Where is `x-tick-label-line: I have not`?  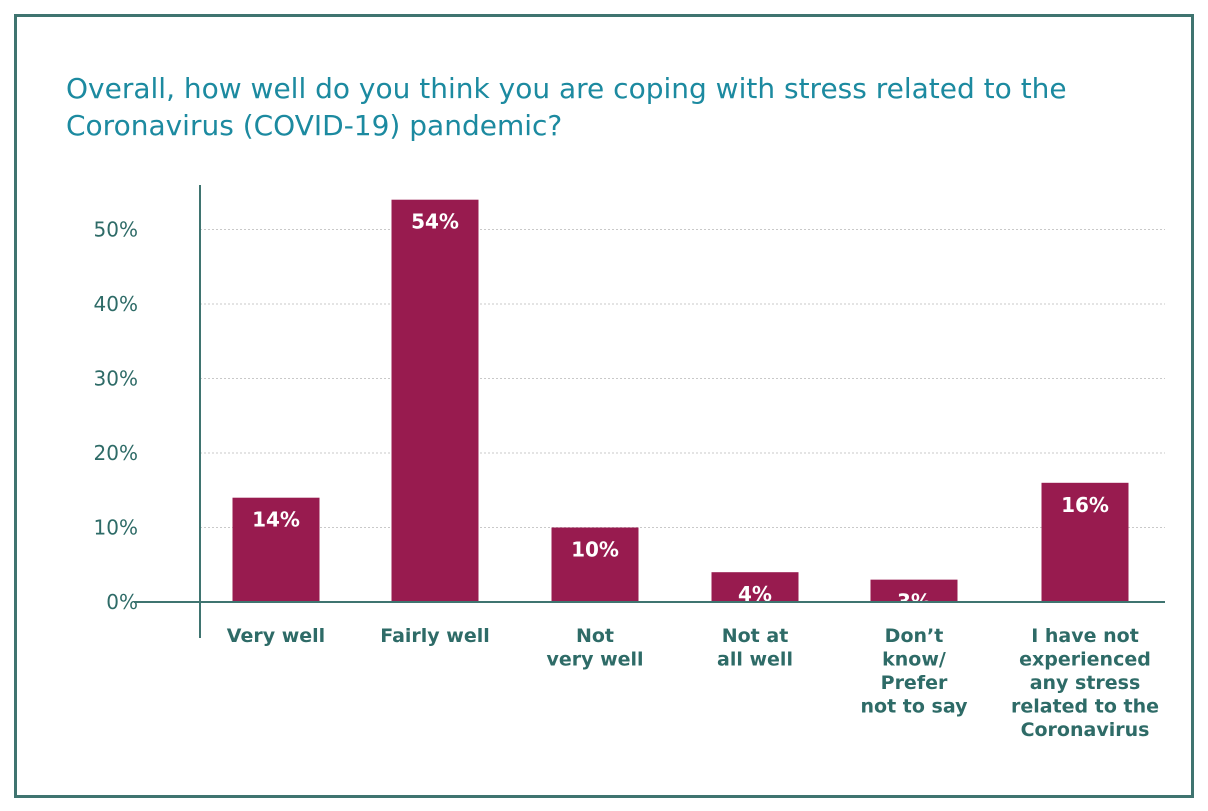
x-tick-label-line: I have not is located at coordinates (1085, 636).